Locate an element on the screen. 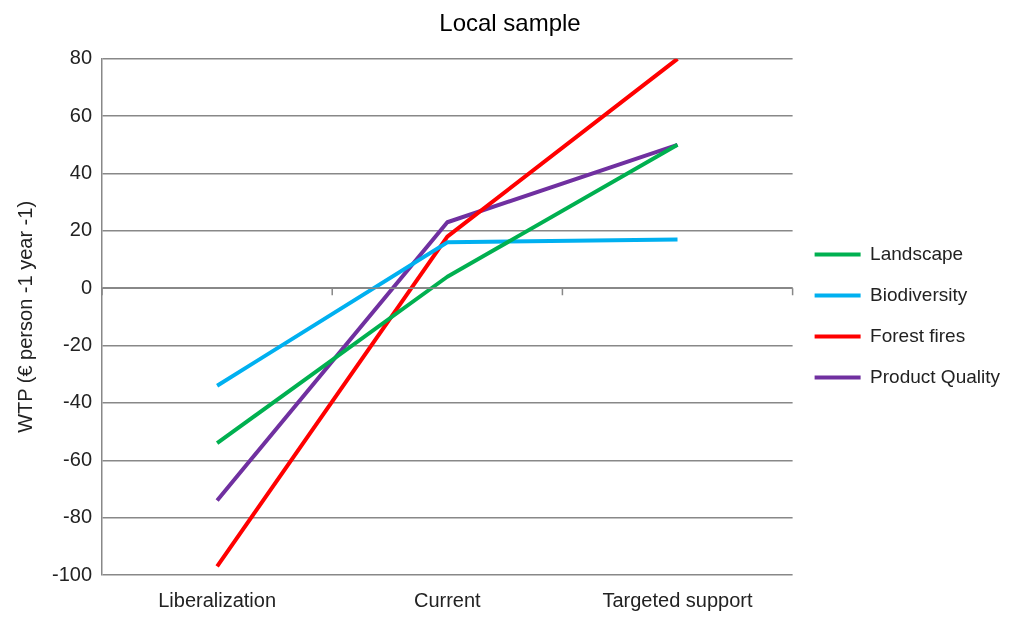  y-tick-label: -60 is located at coordinates (78, 458).